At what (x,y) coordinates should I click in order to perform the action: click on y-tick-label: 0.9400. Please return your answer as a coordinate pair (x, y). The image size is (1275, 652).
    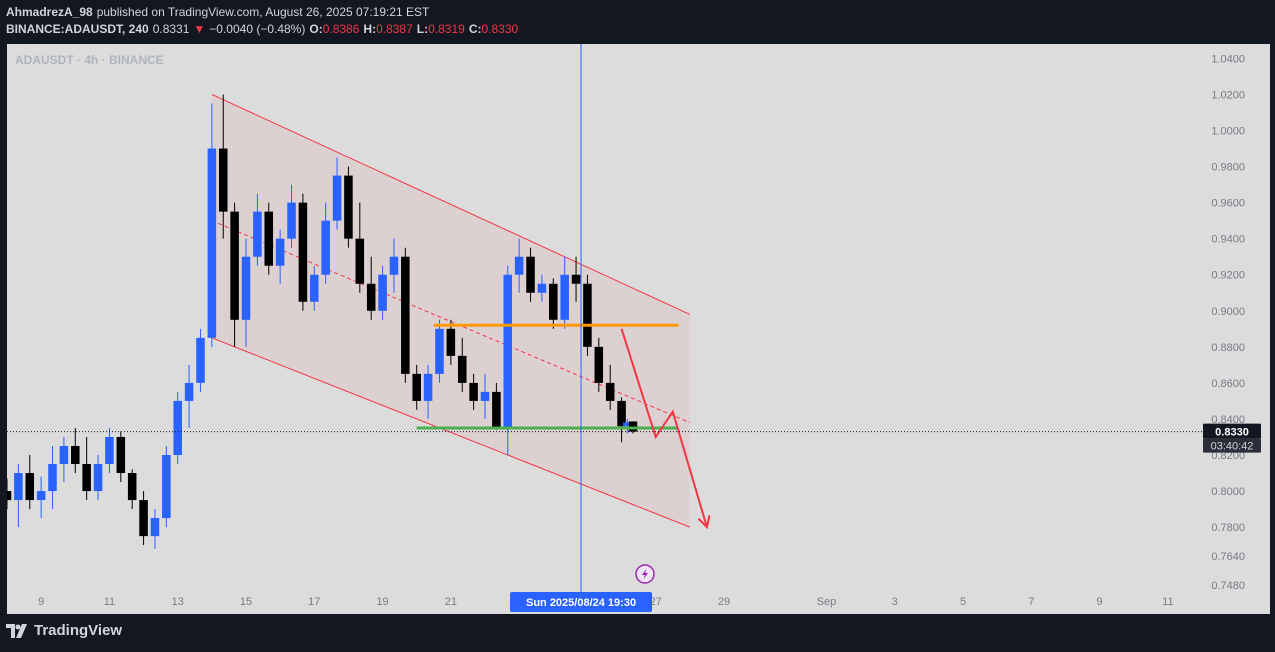
    Looking at the image, I should click on (1228, 240).